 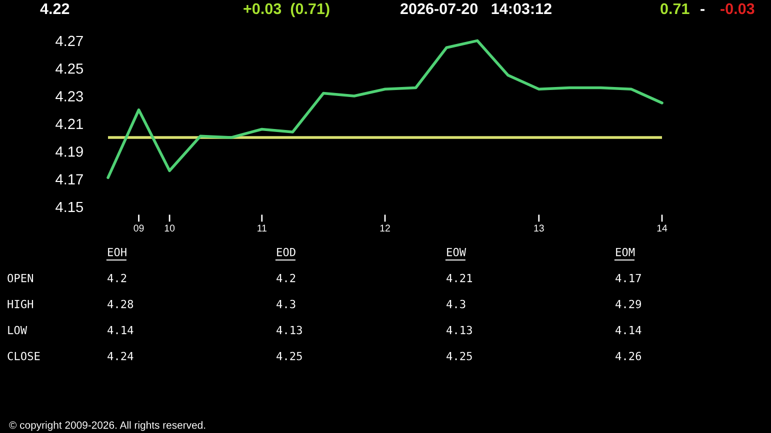 What do you see at coordinates (121, 356) in the screenshot?
I see `text: 4.24` at bounding box center [121, 356].